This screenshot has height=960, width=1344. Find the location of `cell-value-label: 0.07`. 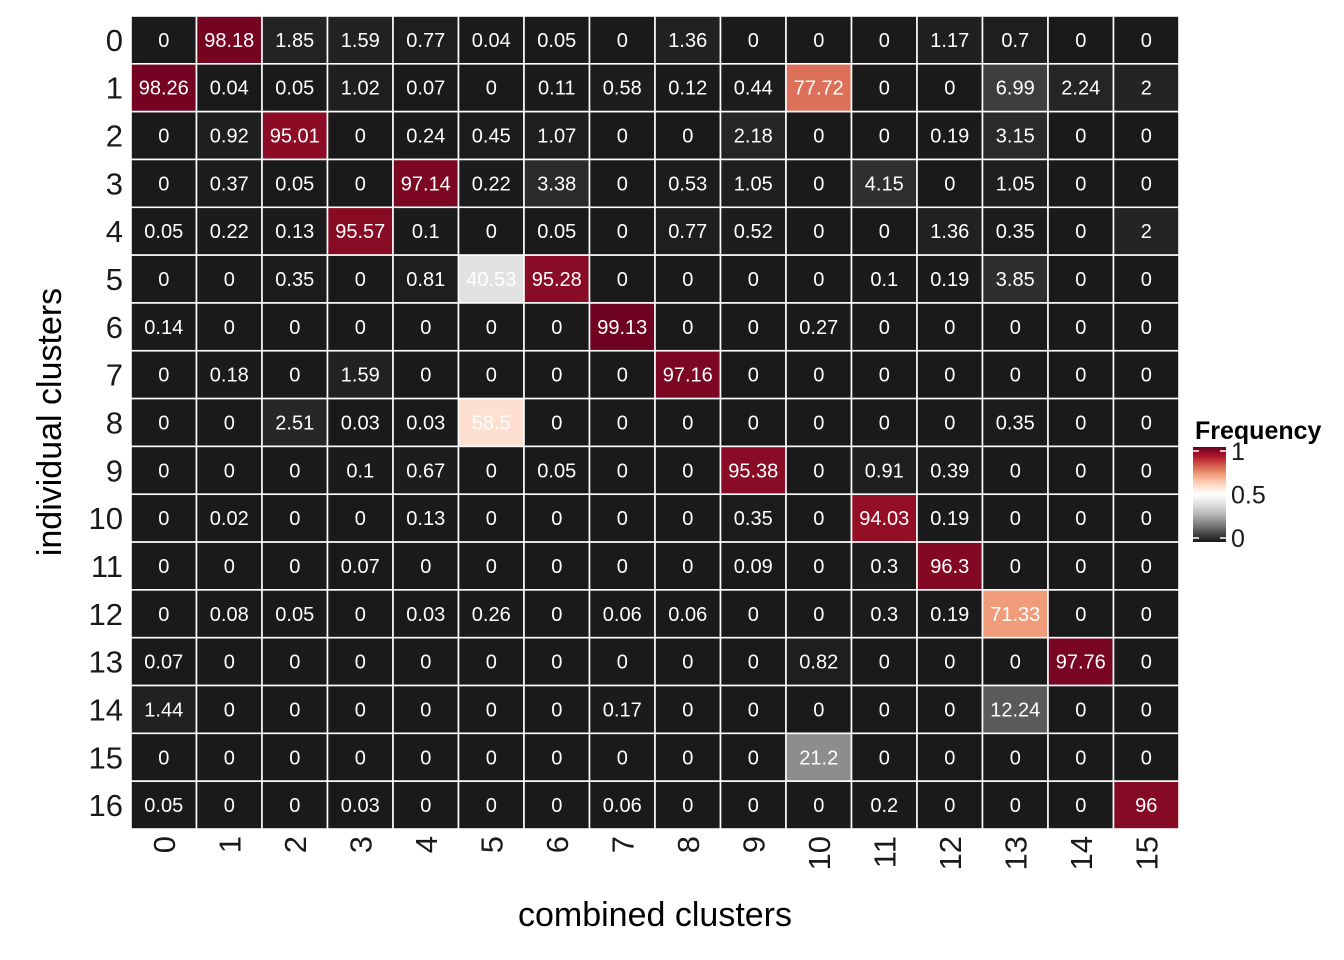

cell-value-label: 0.07 is located at coordinates (360, 567).